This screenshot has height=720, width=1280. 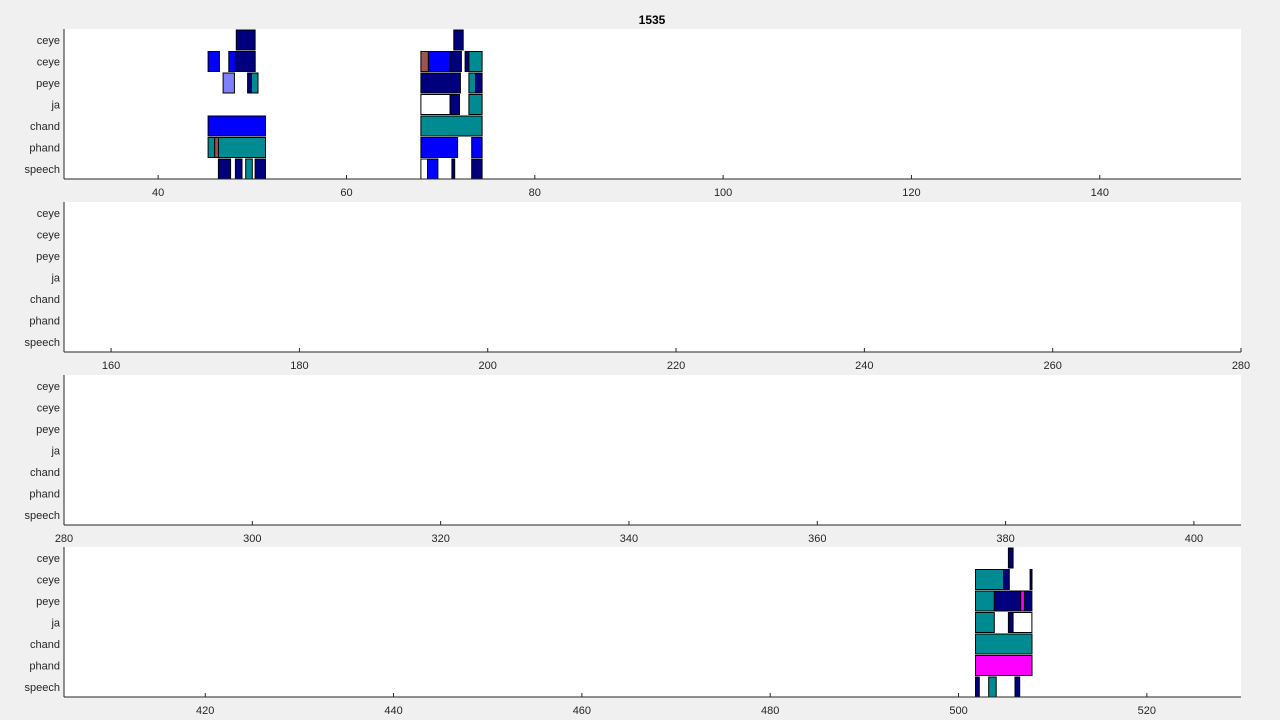 What do you see at coordinates (535, 193) in the screenshot?
I see `x-tick-label: 80` at bounding box center [535, 193].